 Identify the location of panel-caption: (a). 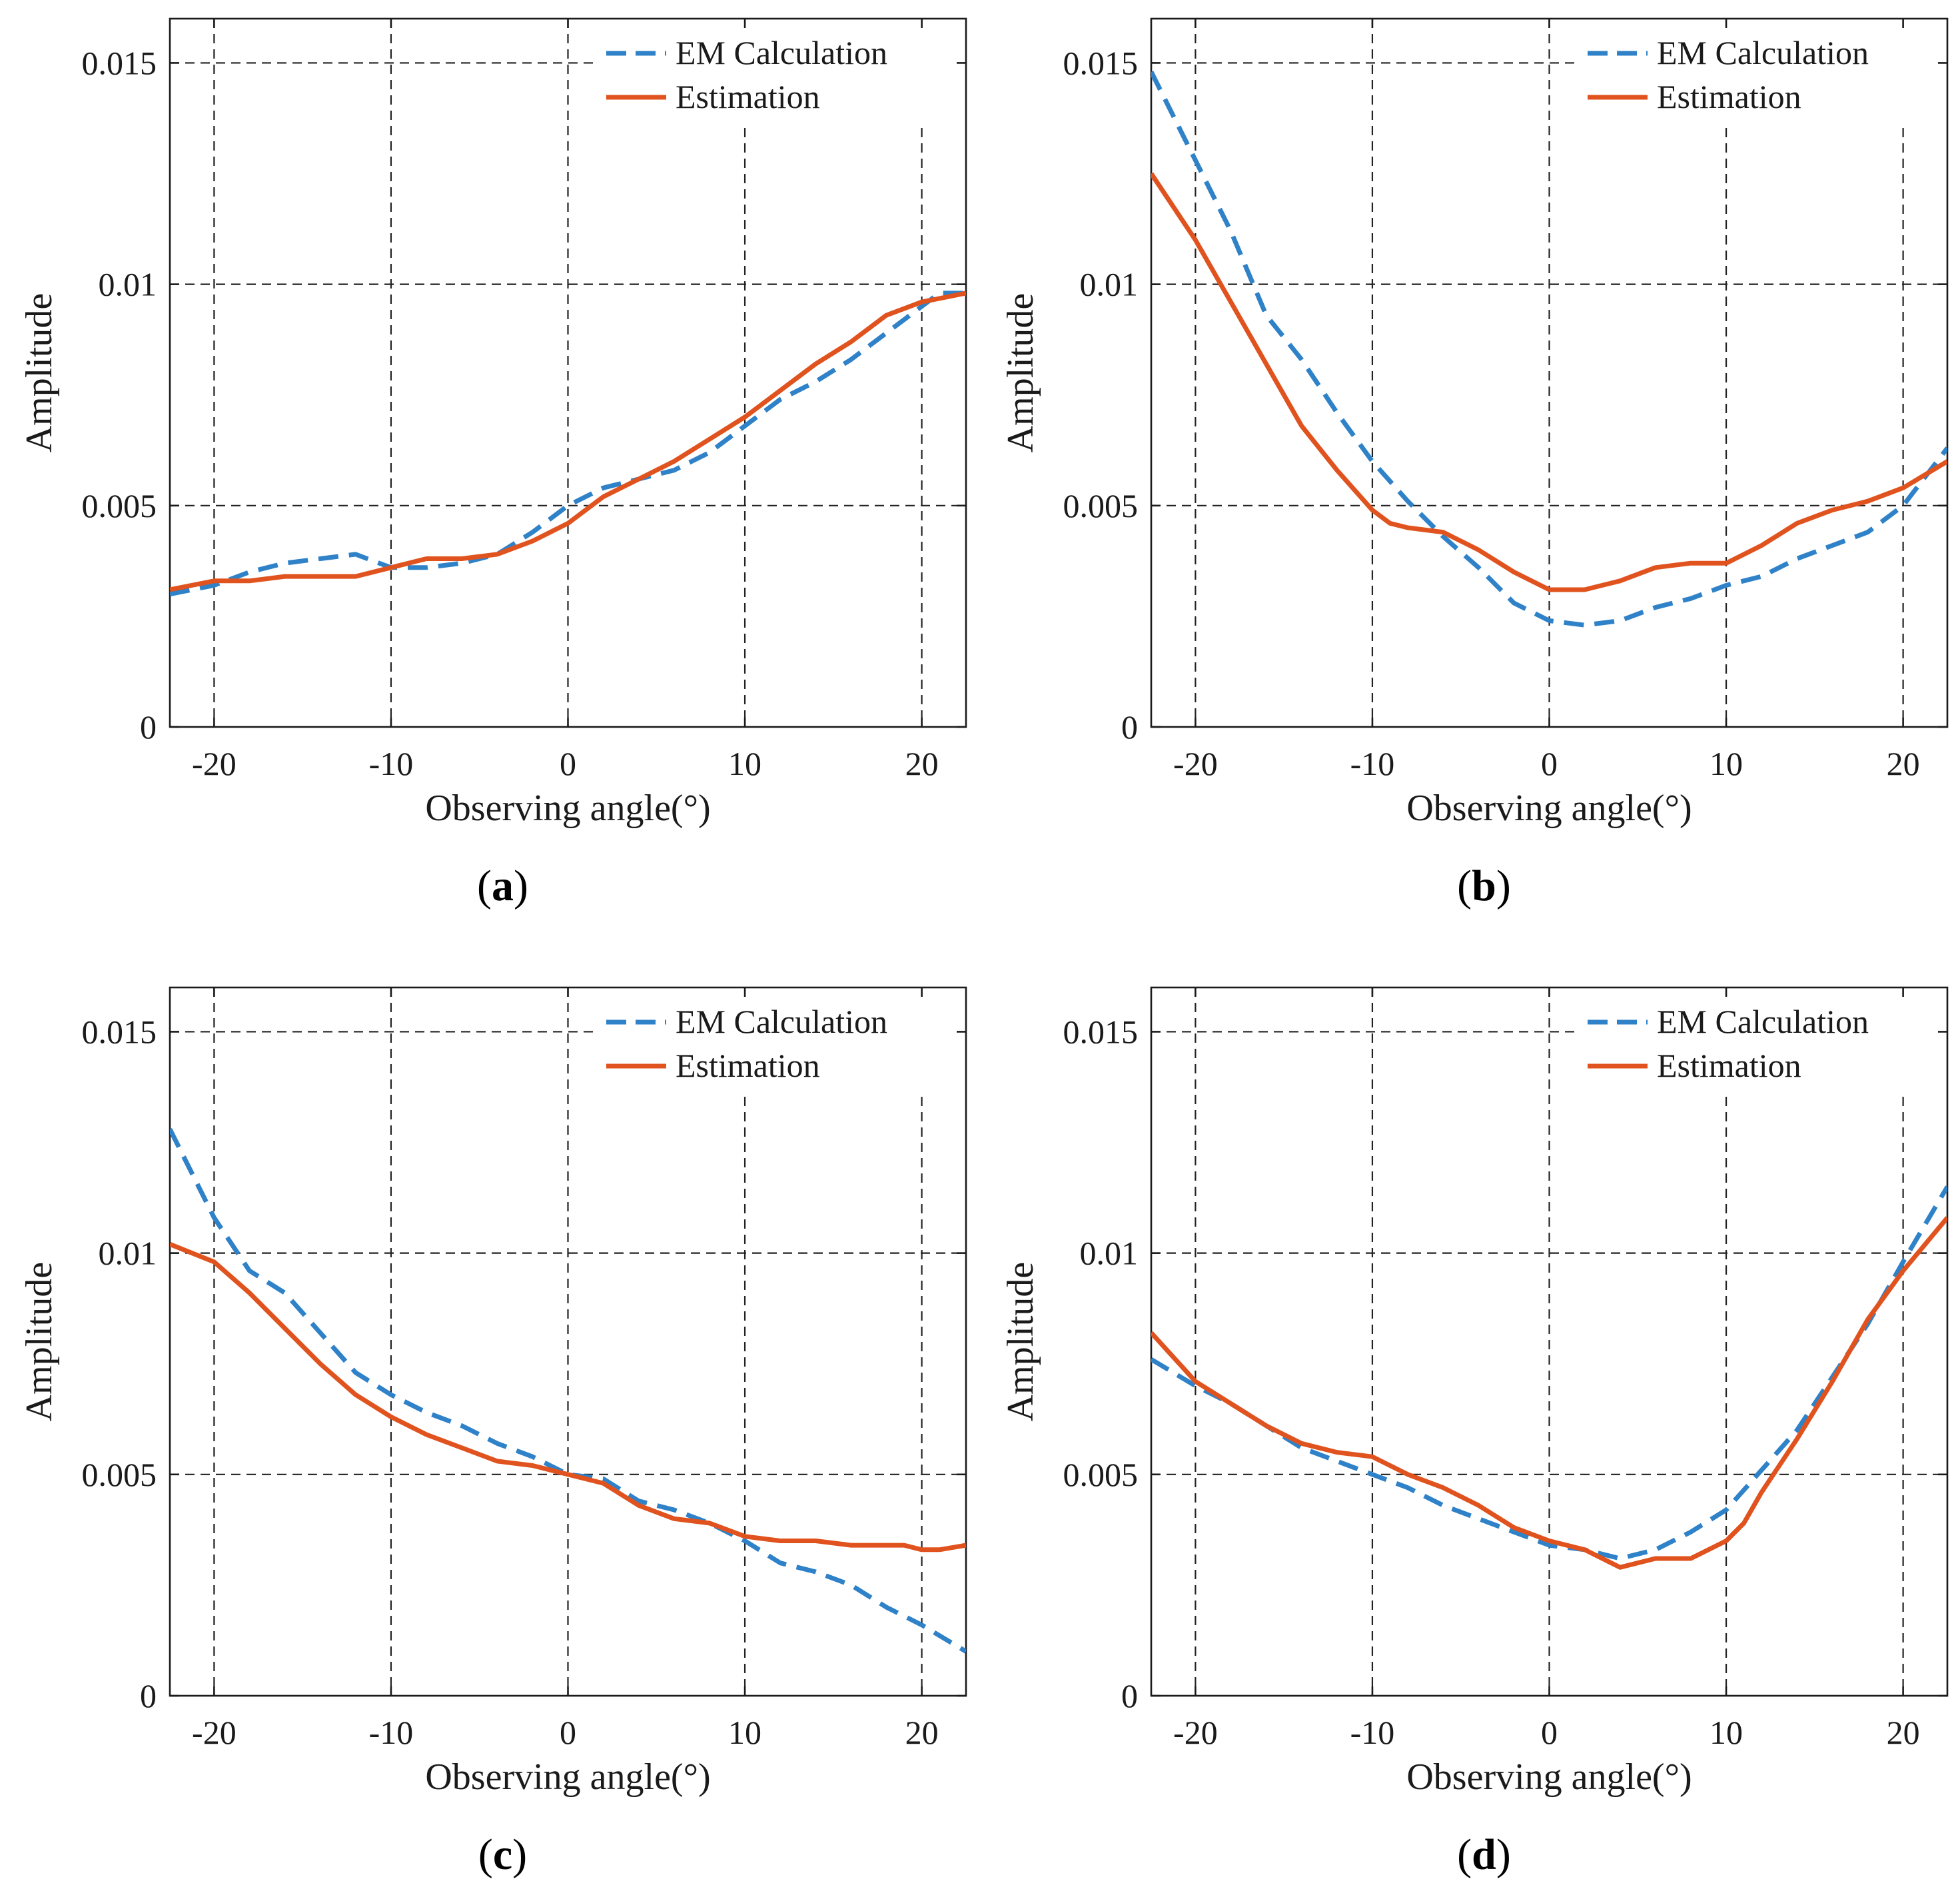
(502, 886).